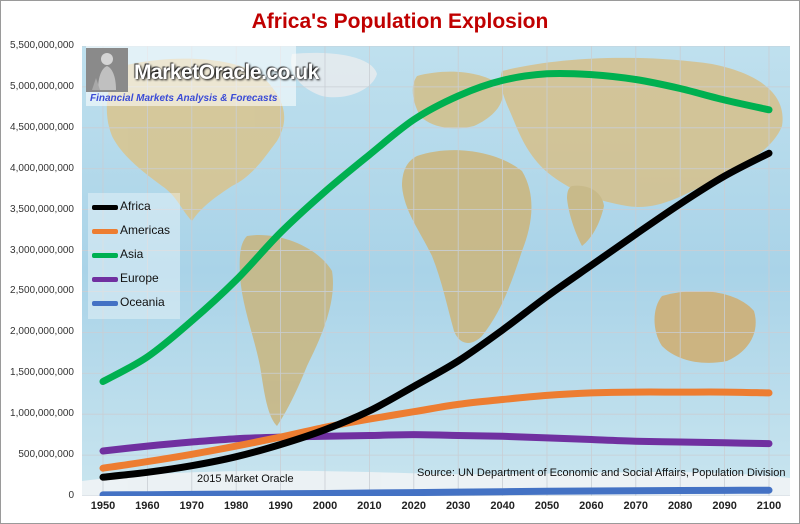 Image resolution: width=800 pixels, height=524 pixels. Describe the element at coordinates (42, 250) in the screenshot. I see `y-tick-label: 3,000,000,000` at that location.